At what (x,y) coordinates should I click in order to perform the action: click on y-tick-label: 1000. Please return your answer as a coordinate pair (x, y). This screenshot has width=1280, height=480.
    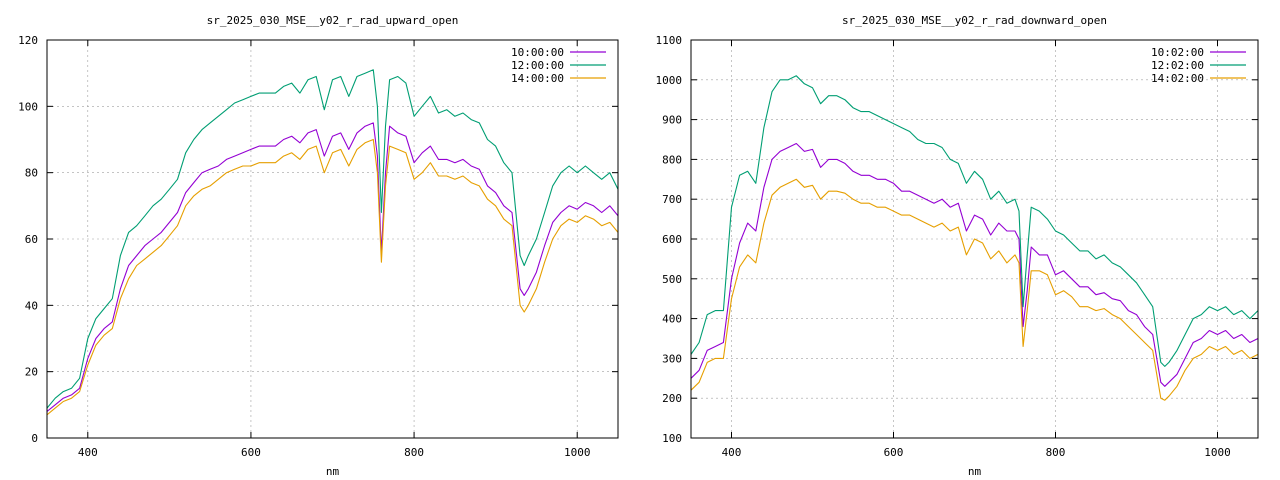
    Looking at the image, I should click on (669, 80).